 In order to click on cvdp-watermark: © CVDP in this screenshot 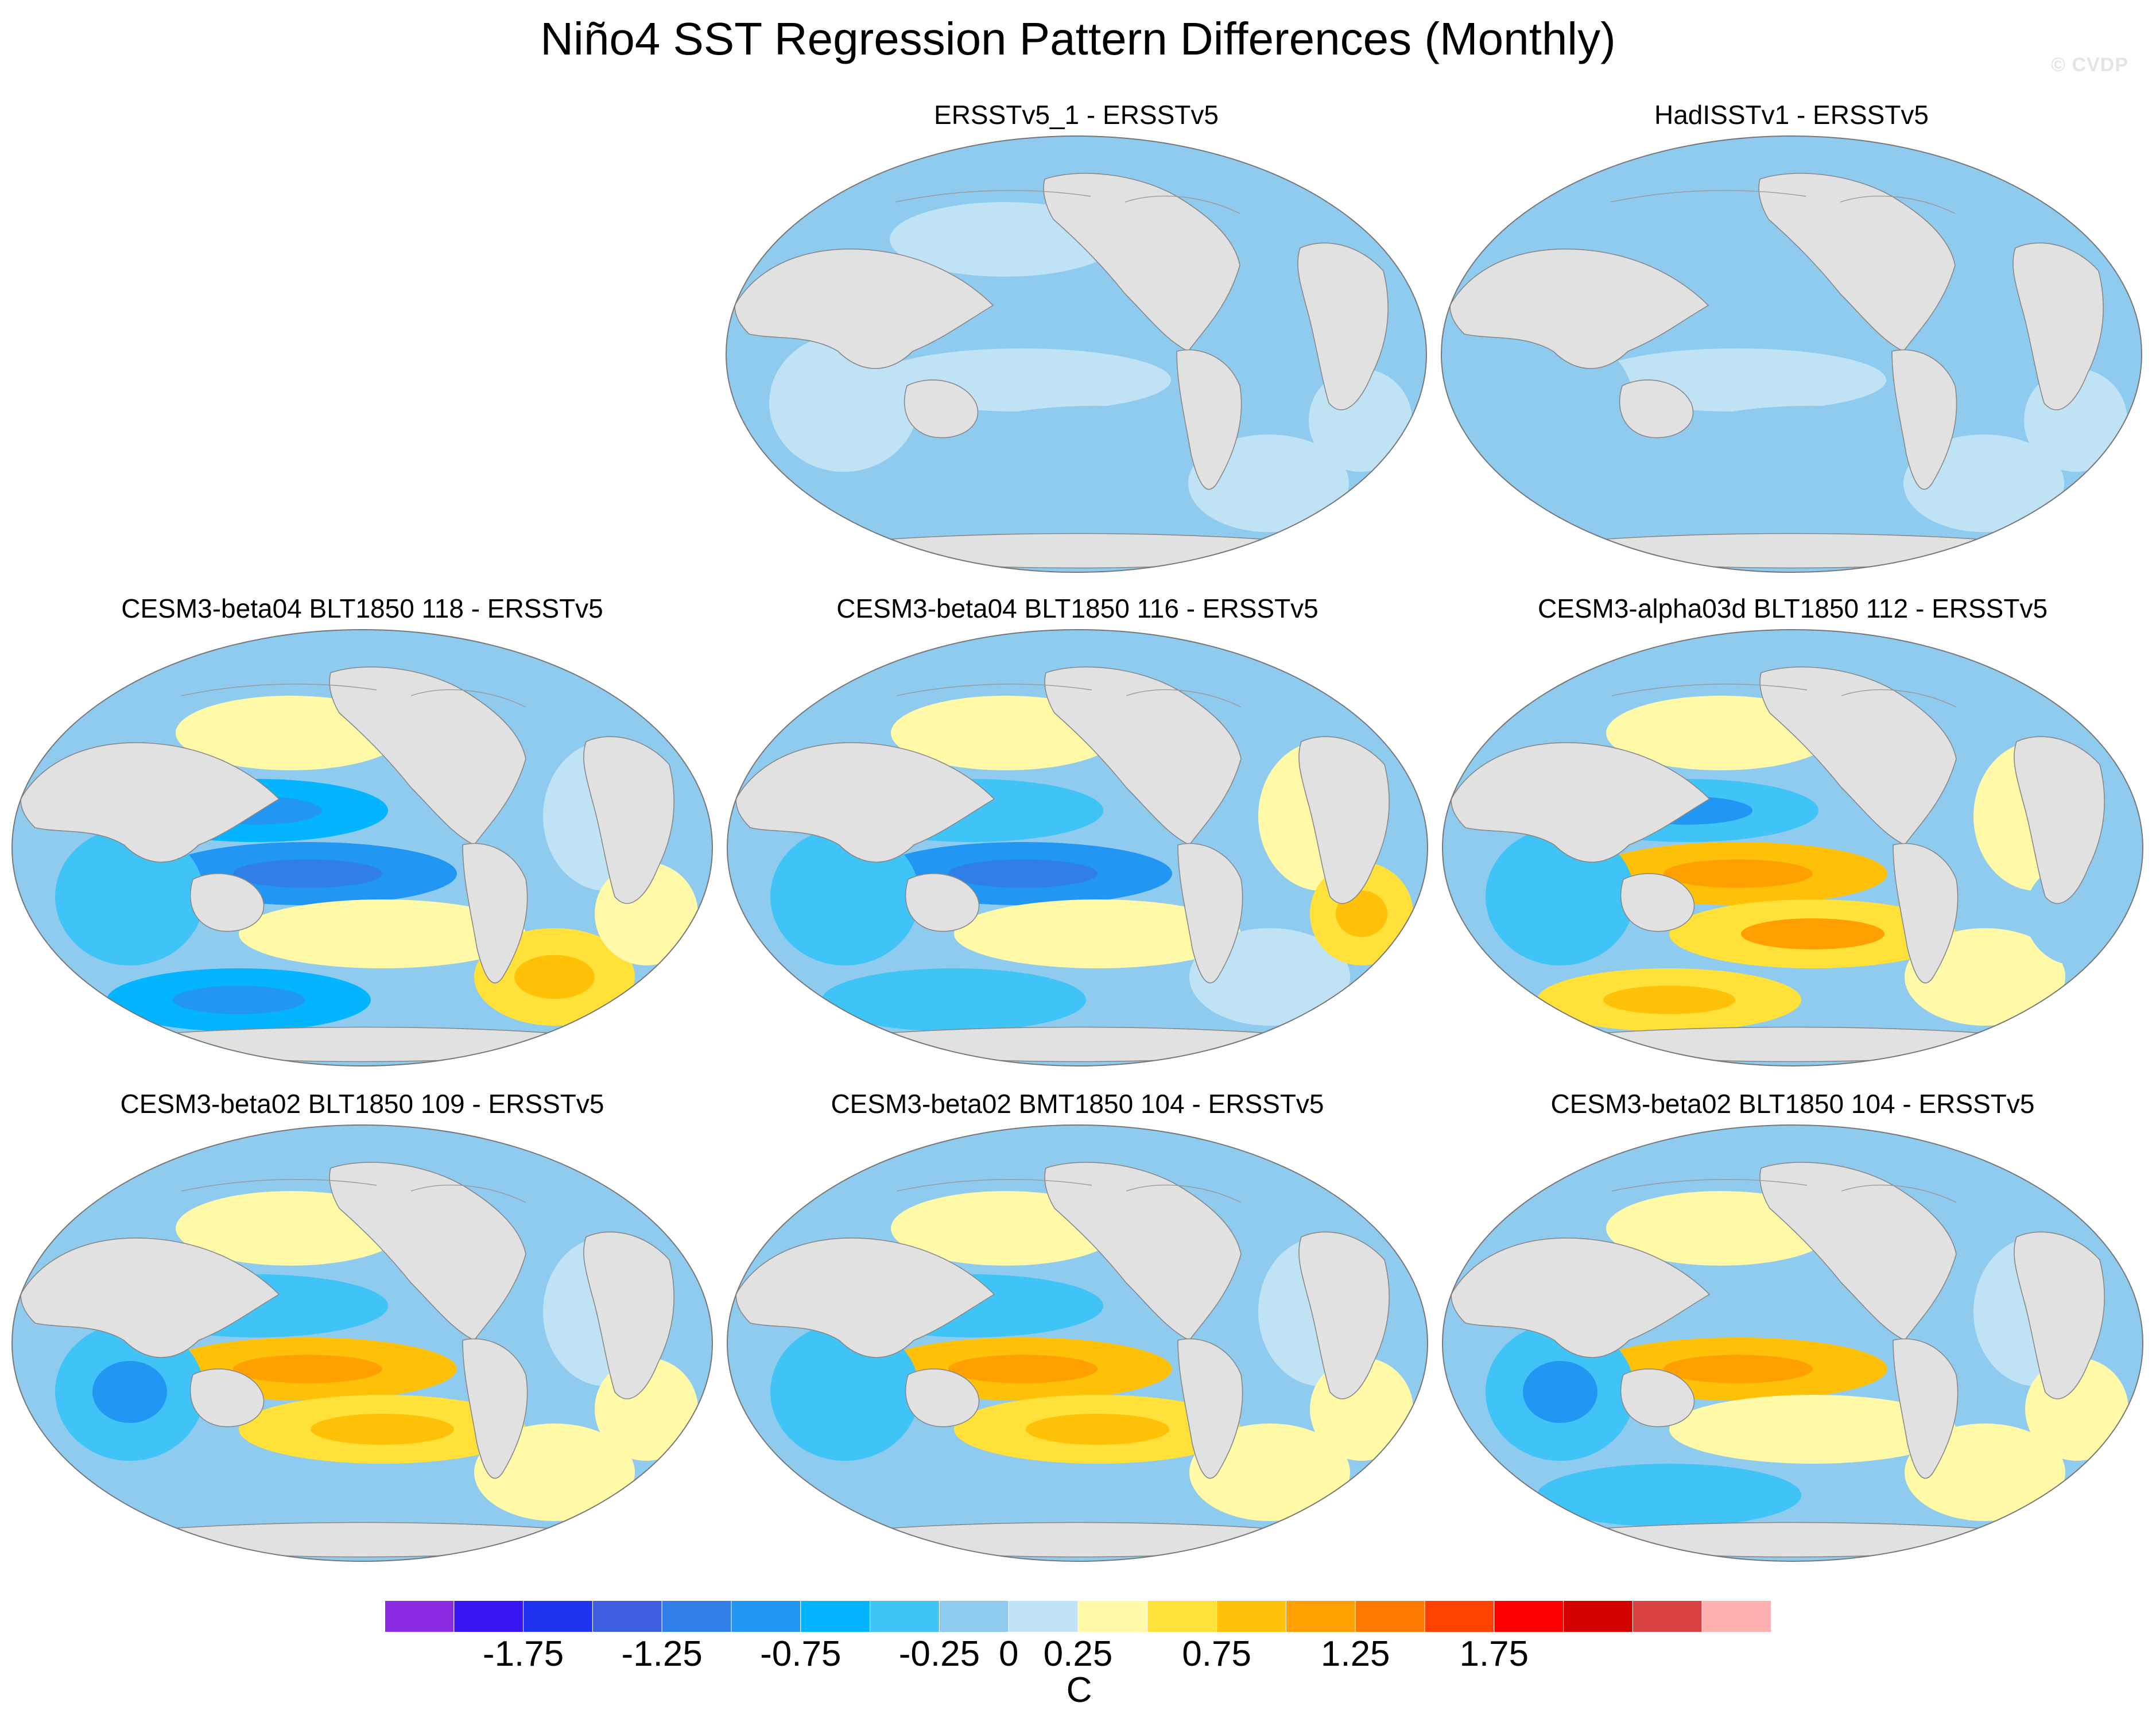, I will do `click(2089, 65)`.